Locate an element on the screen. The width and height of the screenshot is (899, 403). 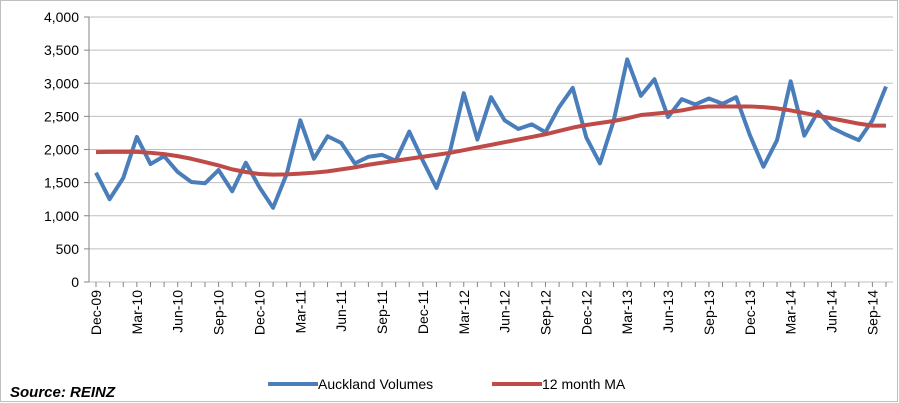
x-tick-label: Jun-12 is located at coordinates (505, 311).